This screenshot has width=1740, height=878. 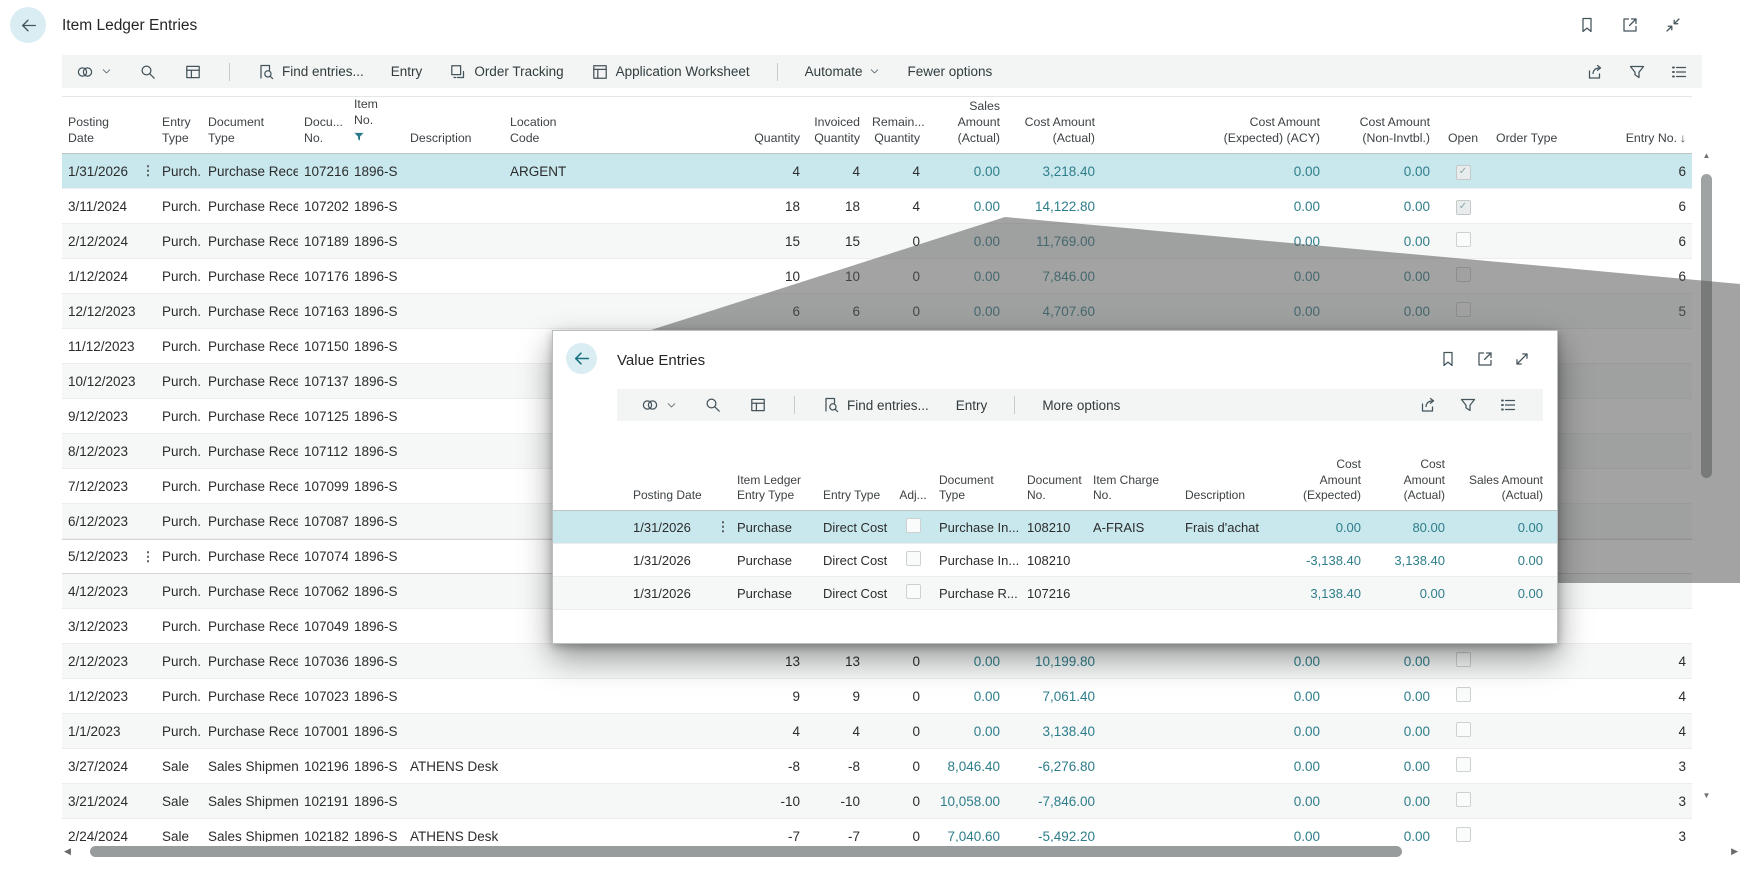 What do you see at coordinates (1323, 527) in the screenshot?
I see `cell-cost-amount-expected: 0.00` at bounding box center [1323, 527].